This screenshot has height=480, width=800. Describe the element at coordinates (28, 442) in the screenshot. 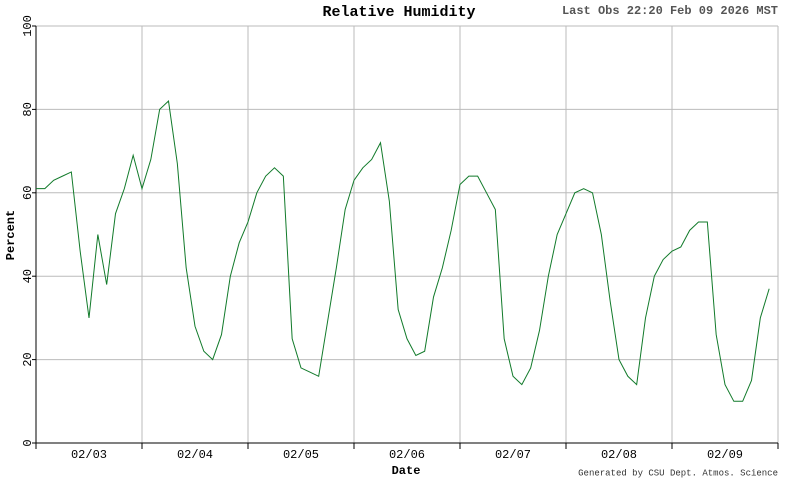

I see `y-tick-label: 0` at that location.